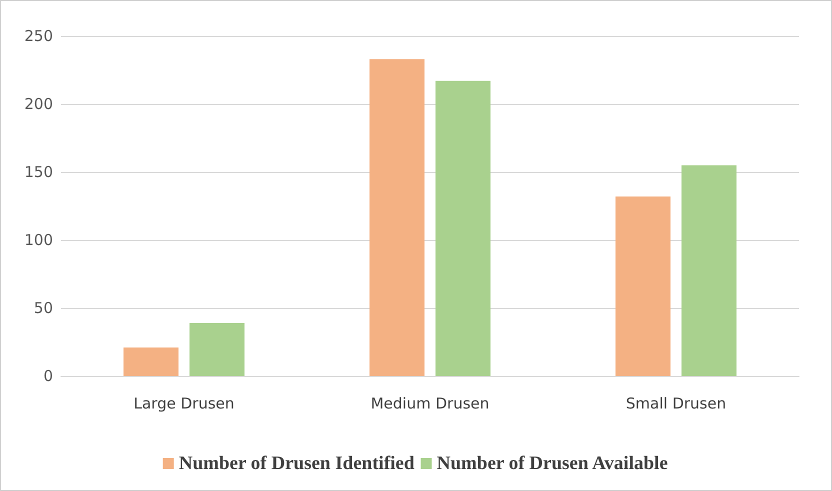 The height and width of the screenshot is (491, 832). Describe the element at coordinates (38, 240) in the screenshot. I see `y-tick-label: 100` at that location.